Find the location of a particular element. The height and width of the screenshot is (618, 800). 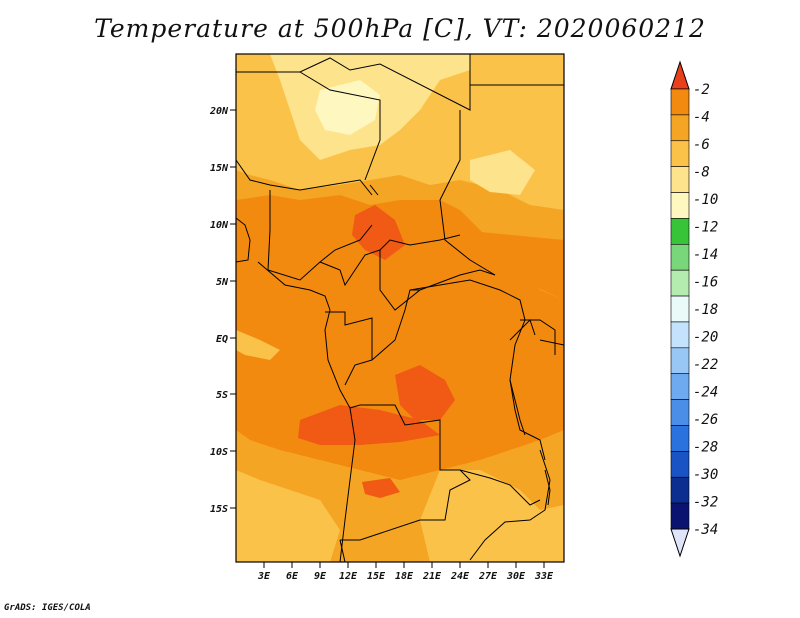

coastline-west-b is located at coordinates (294, 286).